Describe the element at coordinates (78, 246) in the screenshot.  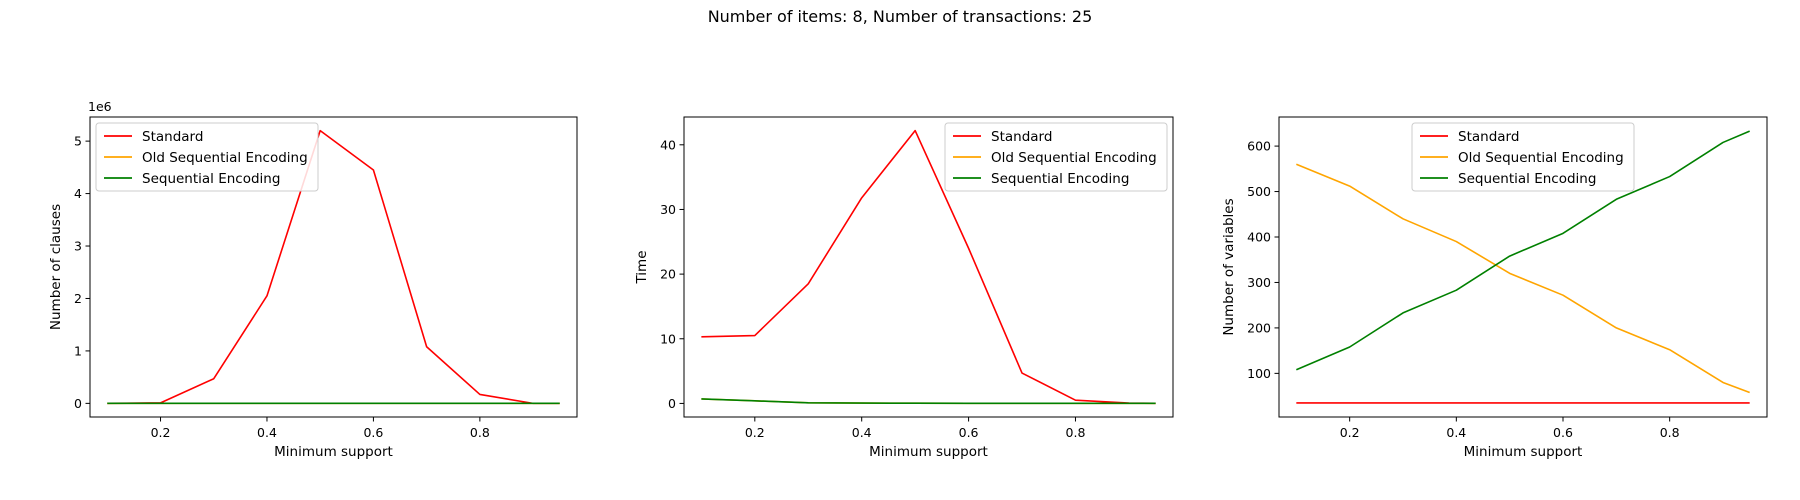
I see `y-tick-label: 3` at that location.